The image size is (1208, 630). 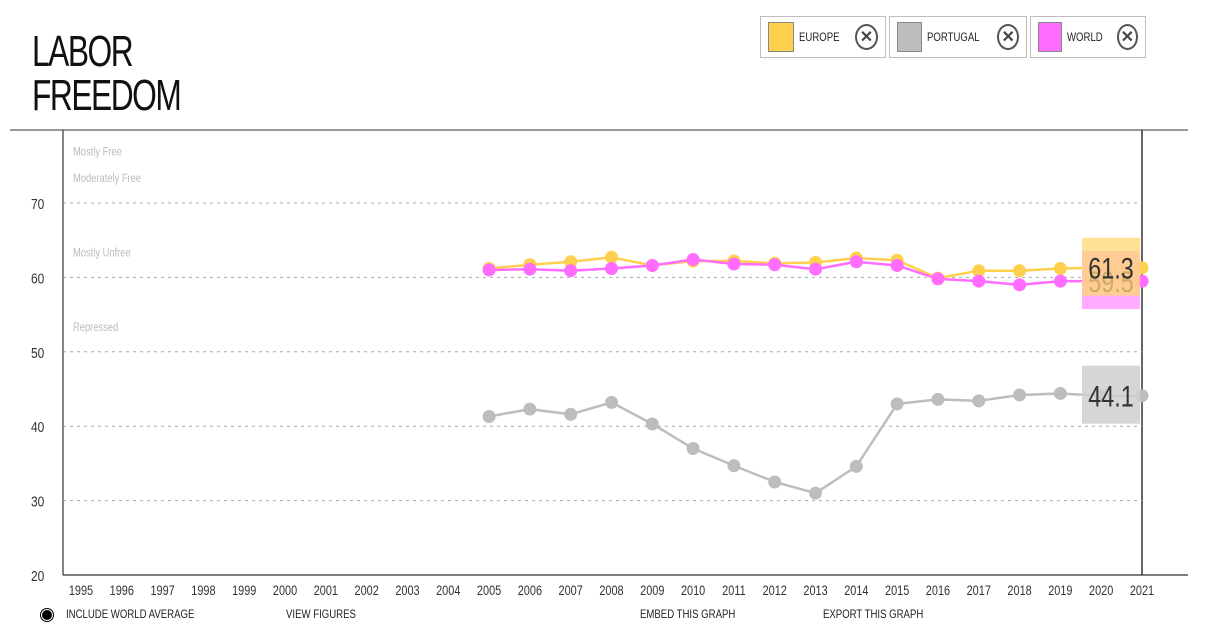 What do you see at coordinates (38, 204) in the screenshot?
I see `y-tick-label: 70` at bounding box center [38, 204].